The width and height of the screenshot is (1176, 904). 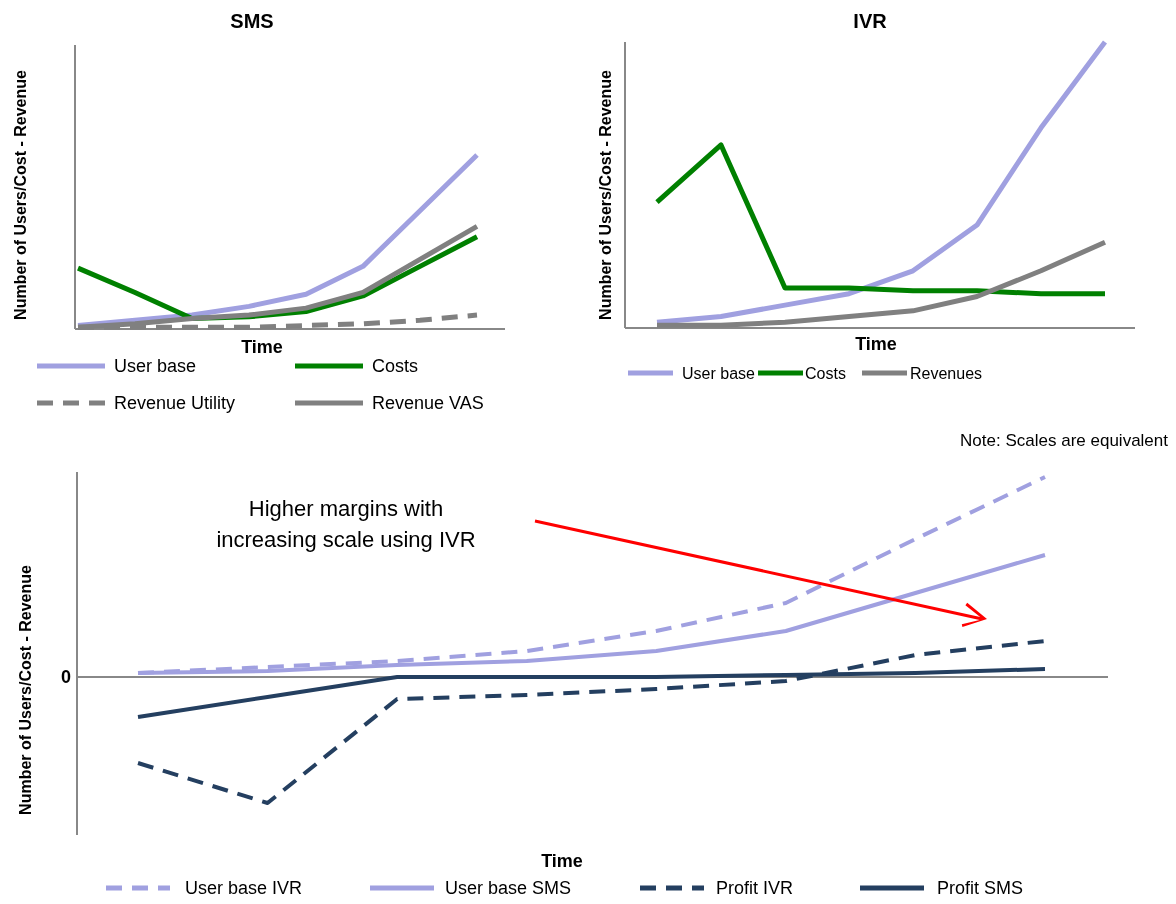 What do you see at coordinates (252, 21) in the screenshot?
I see `chart-title: SMS` at bounding box center [252, 21].